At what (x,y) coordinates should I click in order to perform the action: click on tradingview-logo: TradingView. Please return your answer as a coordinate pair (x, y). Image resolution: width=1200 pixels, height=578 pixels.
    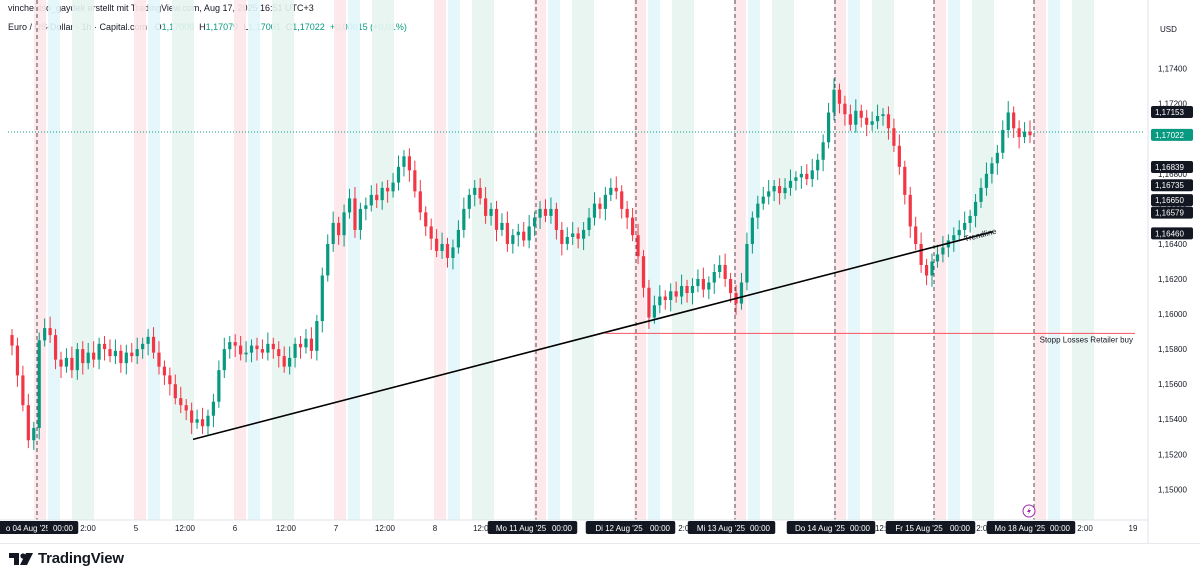
    Looking at the image, I should click on (66, 558).